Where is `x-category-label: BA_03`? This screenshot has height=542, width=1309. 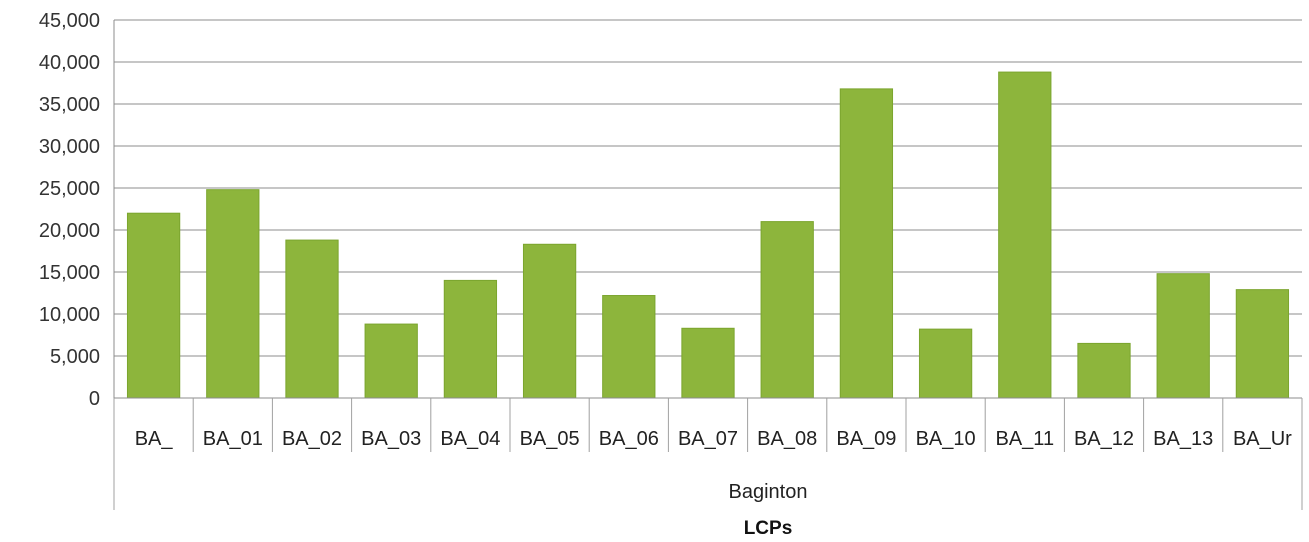 x-category-label: BA_03 is located at coordinates (391, 439).